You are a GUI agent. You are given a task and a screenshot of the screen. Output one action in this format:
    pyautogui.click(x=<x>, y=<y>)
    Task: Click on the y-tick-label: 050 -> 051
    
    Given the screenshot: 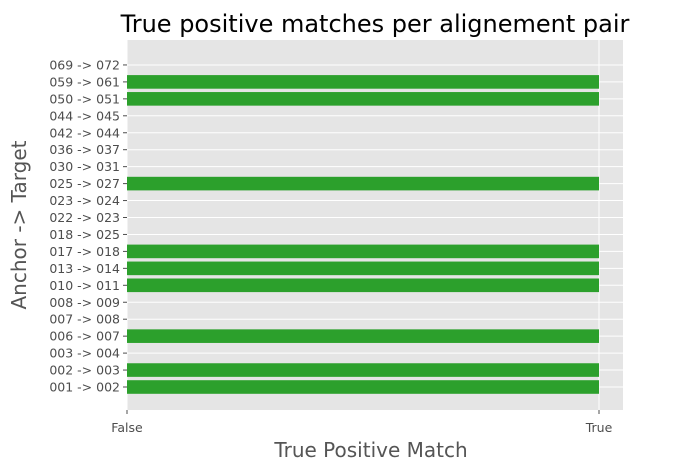 What is the action you would take?
    pyautogui.click(x=84, y=98)
    